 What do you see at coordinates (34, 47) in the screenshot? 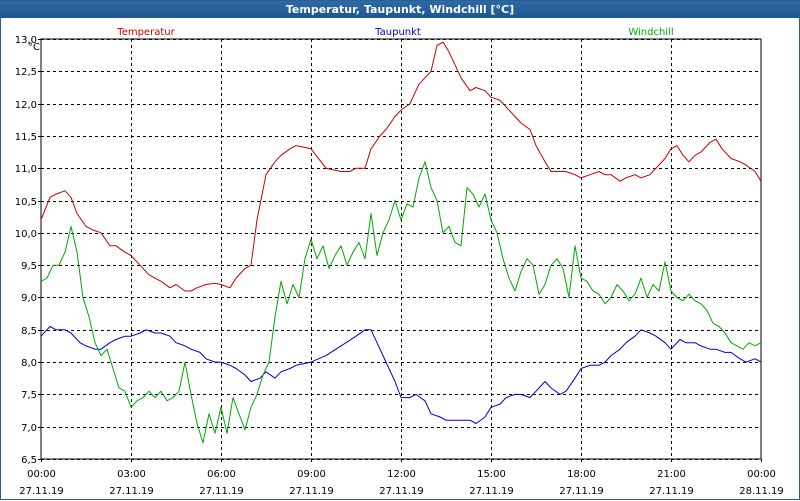
I see `y-axis-label: °C` at bounding box center [34, 47].